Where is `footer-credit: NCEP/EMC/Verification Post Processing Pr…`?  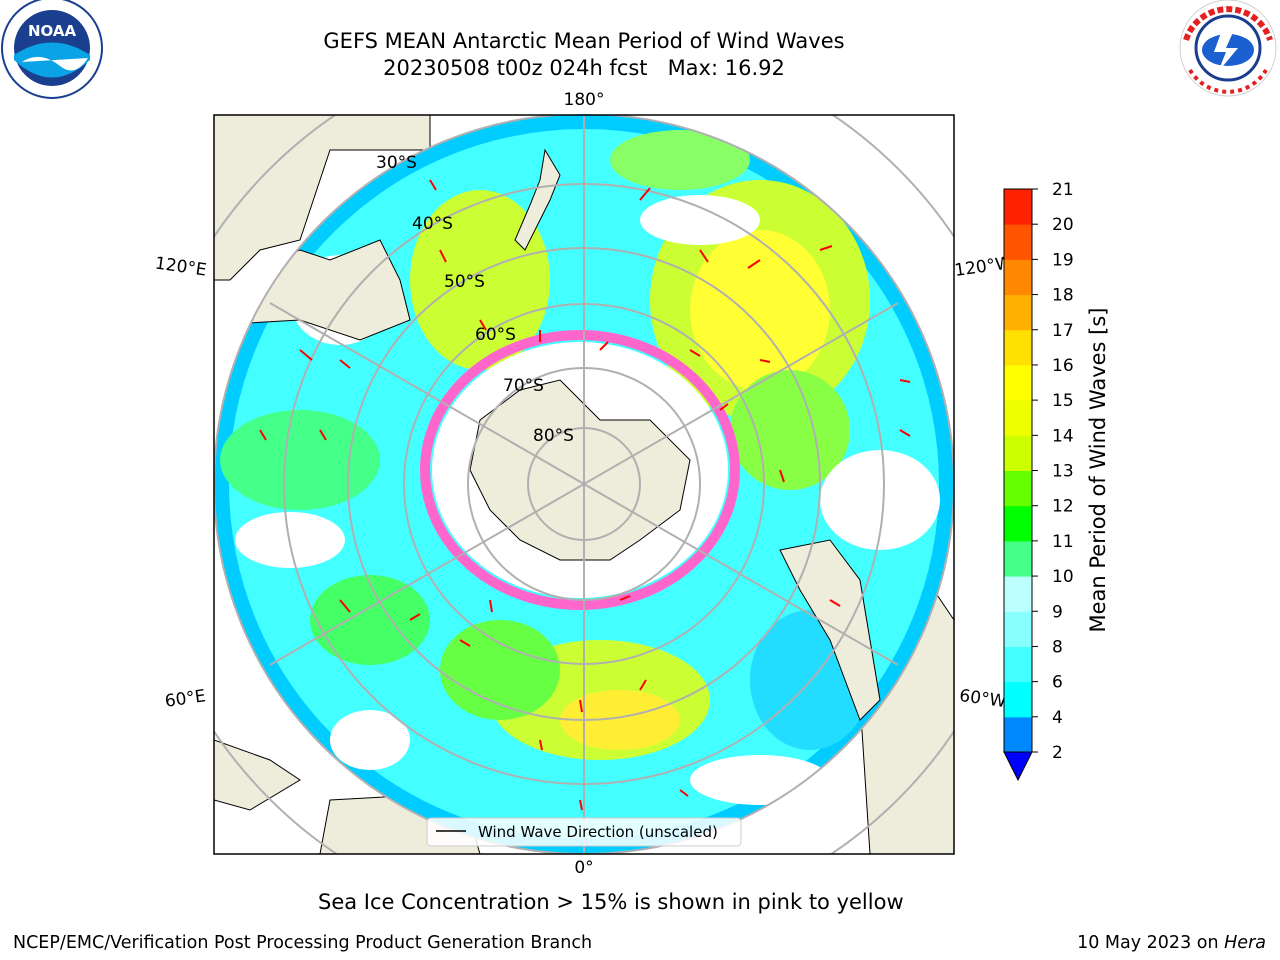 footer-credit: NCEP/EMC/Verification Post Processing Pr… is located at coordinates (303, 943).